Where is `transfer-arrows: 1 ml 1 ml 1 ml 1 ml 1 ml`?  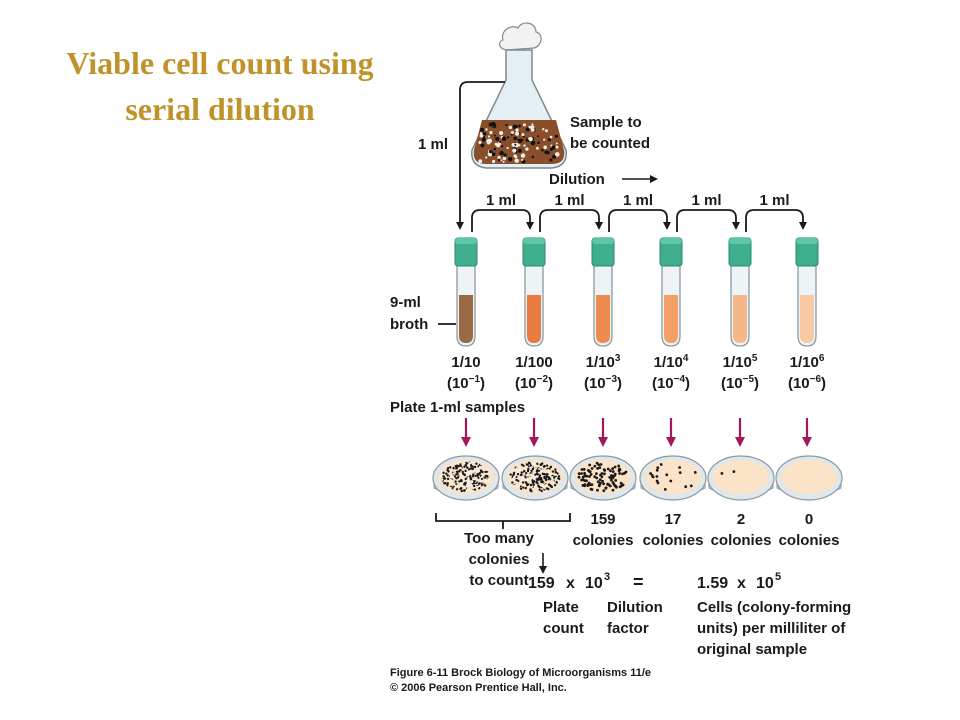 transfer-arrows: 1 ml 1 ml 1 ml 1 ml 1 ml is located at coordinates (639, 212).